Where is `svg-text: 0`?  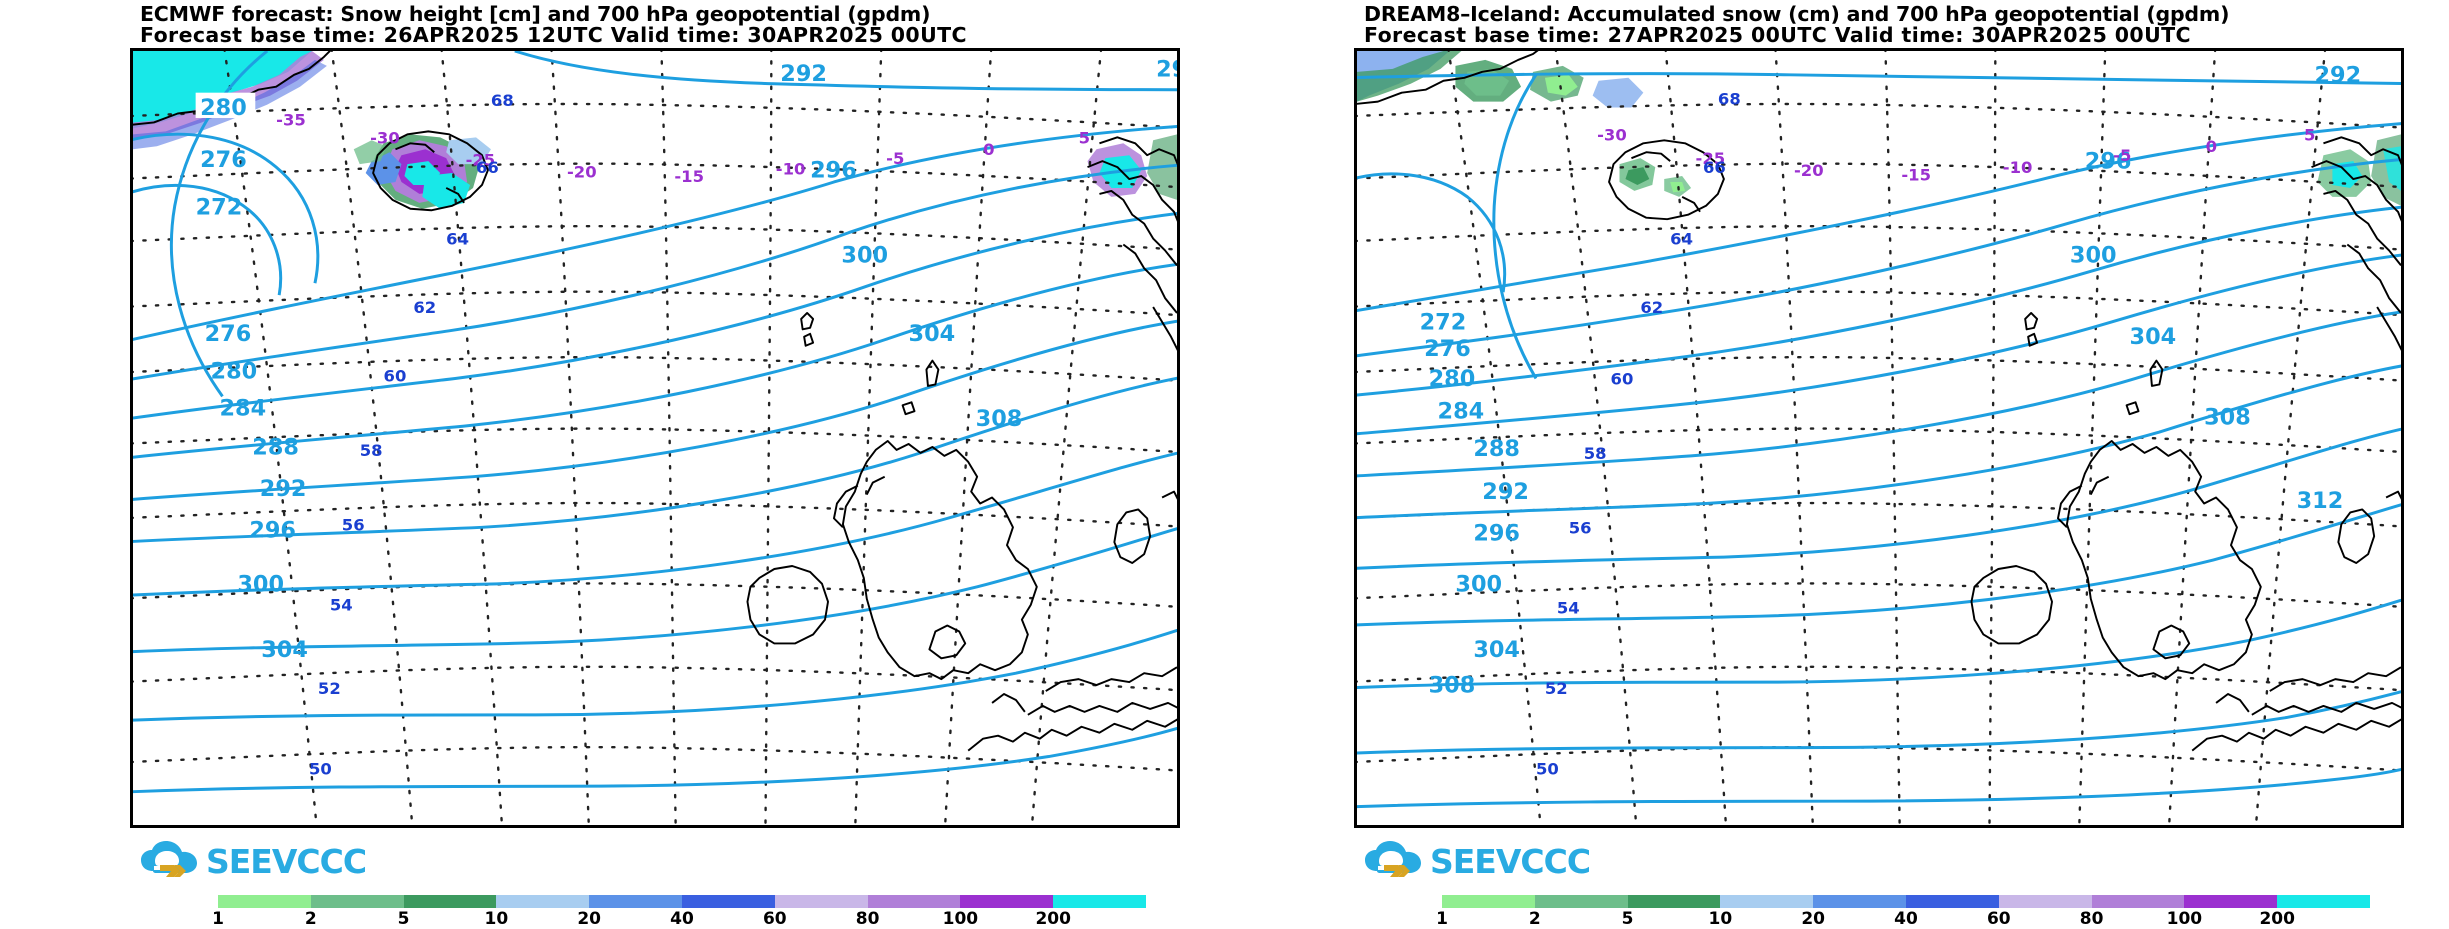 svg-text: 0 is located at coordinates (988, 149).